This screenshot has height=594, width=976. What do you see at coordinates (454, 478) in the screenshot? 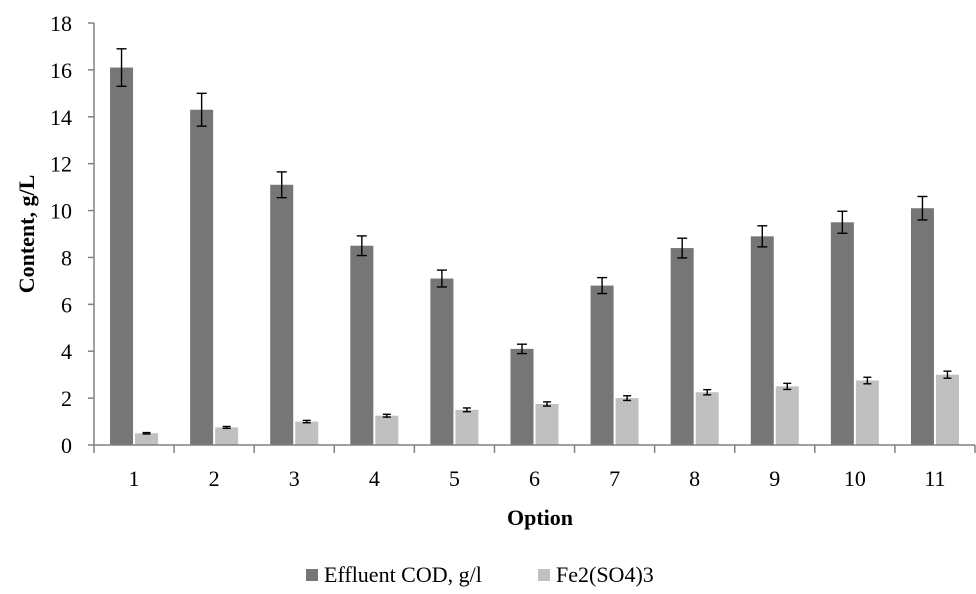
I see `x-tick-label-5: 5` at bounding box center [454, 478].